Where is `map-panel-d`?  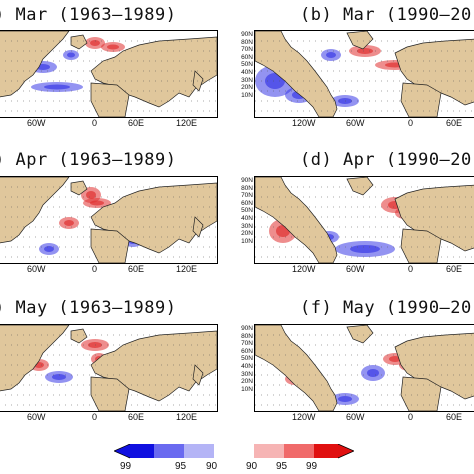
map-panel-d is located at coordinates (364, 220).